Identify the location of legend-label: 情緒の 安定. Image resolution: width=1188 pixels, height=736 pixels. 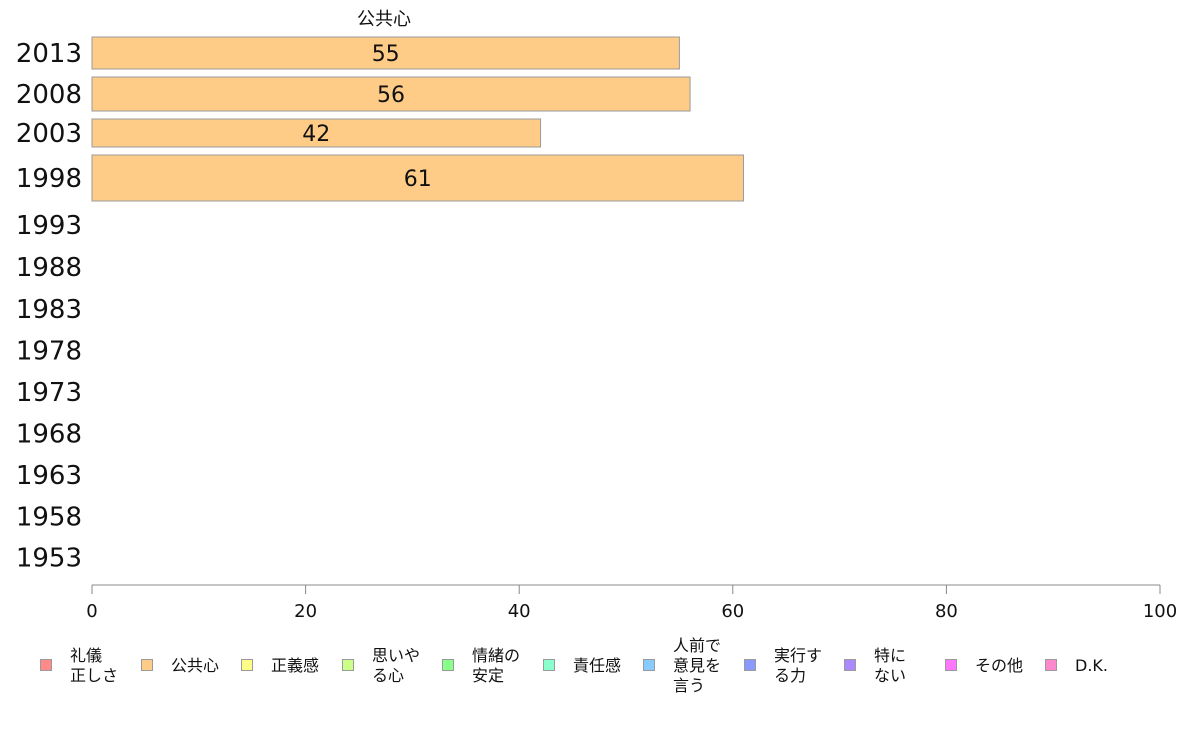
(496, 665).